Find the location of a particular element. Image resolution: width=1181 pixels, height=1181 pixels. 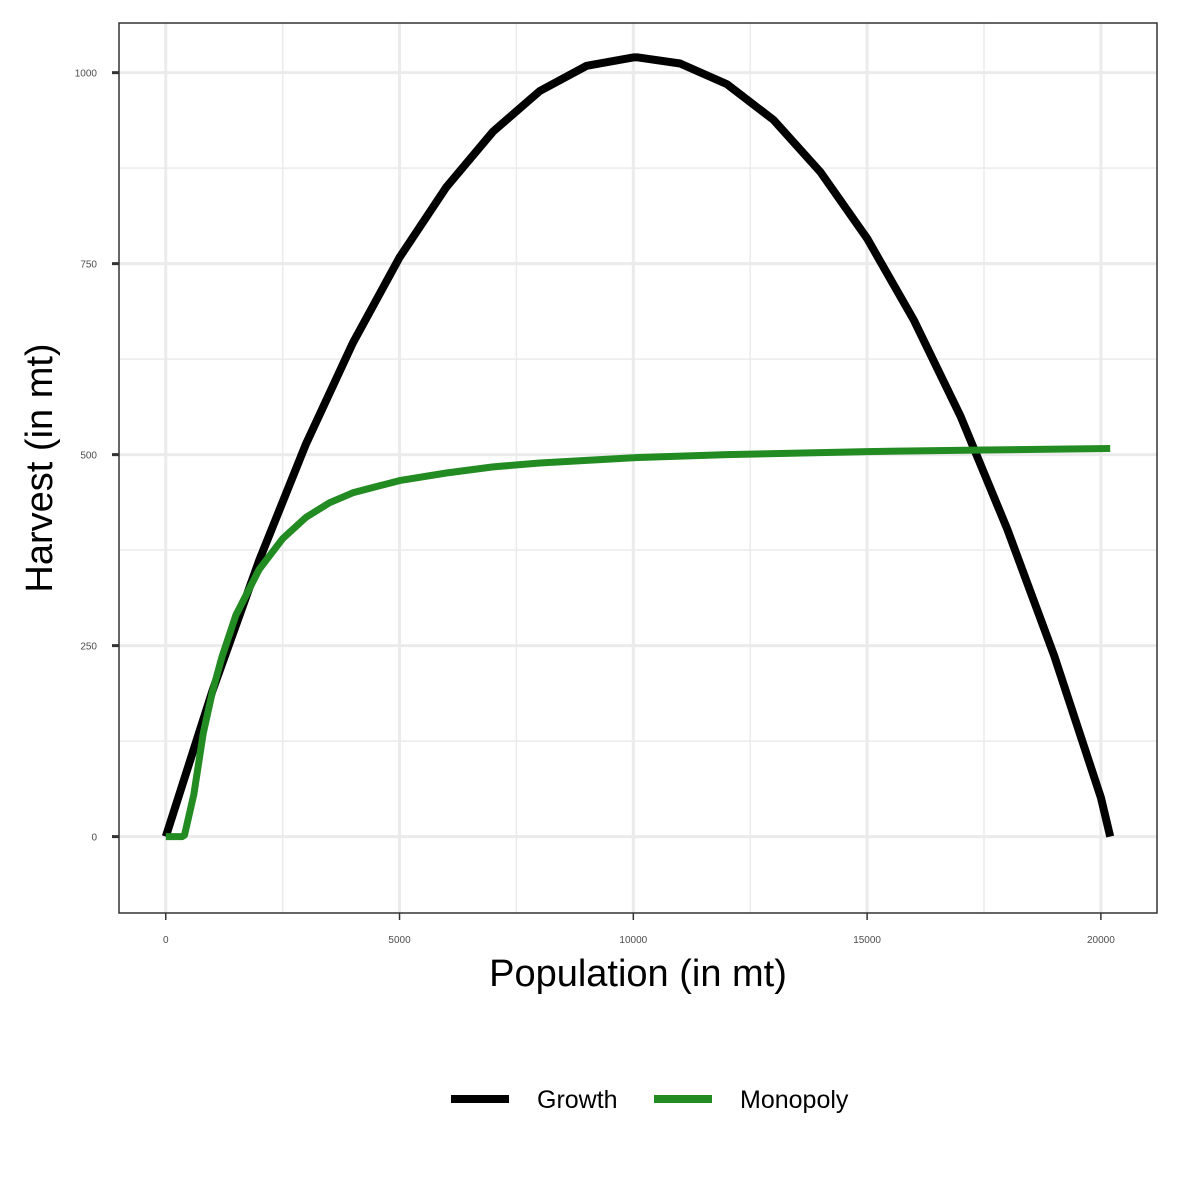

x-tick-label: 15000 is located at coordinates (867, 940).